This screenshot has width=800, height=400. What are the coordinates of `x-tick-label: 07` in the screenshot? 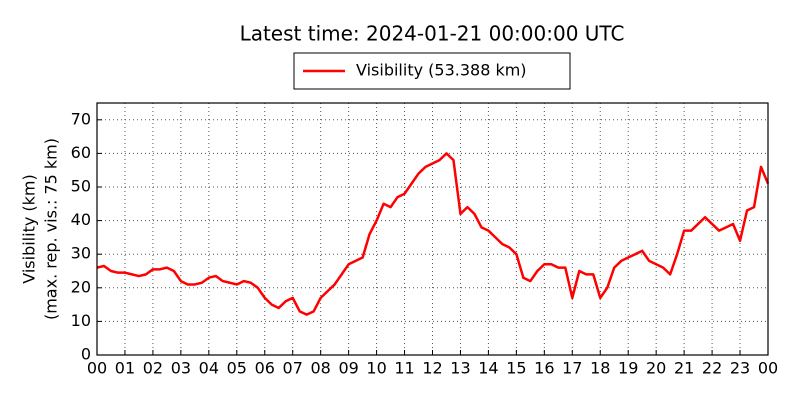 It's located at (293, 368).